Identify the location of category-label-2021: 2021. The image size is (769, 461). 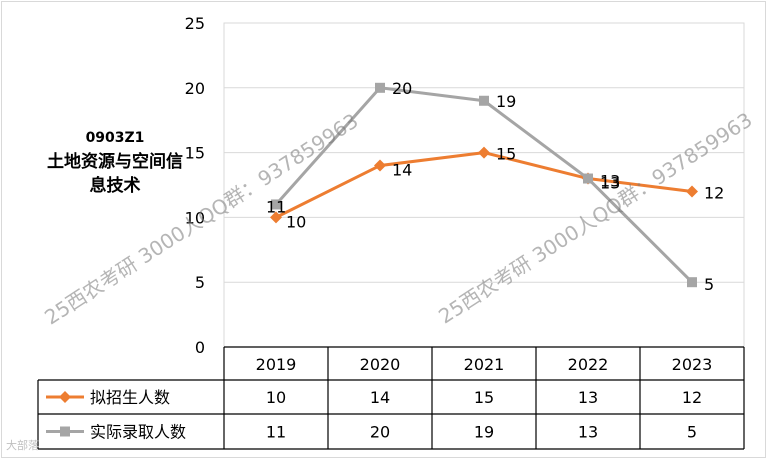
(484, 364).